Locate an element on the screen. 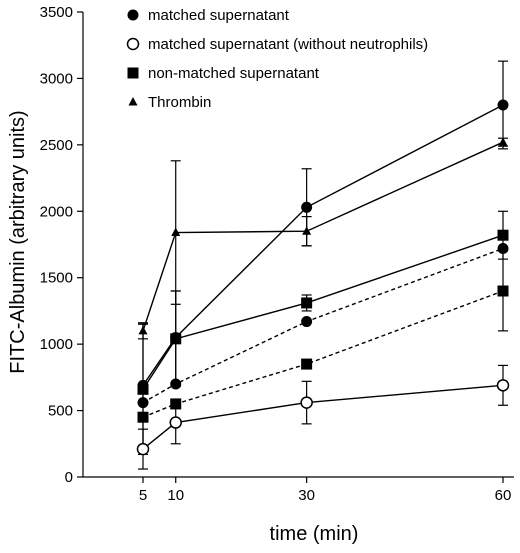 The height and width of the screenshot is (553, 520). y-tick-label: 500 is located at coordinates (60, 411).